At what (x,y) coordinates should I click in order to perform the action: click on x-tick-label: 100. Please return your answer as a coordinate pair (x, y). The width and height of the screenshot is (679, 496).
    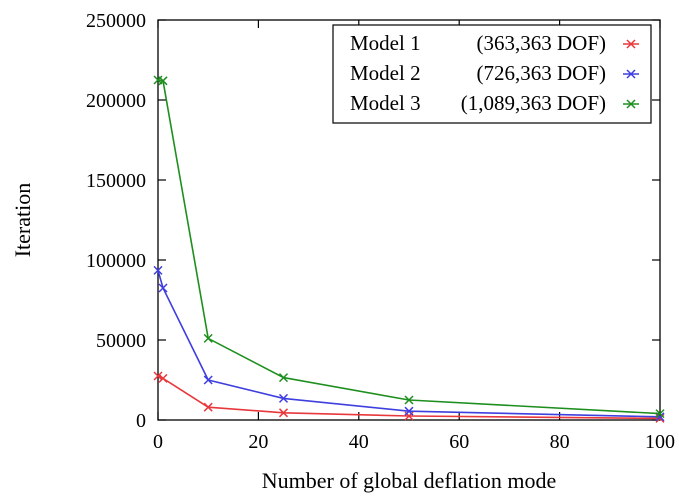
    Looking at the image, I should click on (660, 442).